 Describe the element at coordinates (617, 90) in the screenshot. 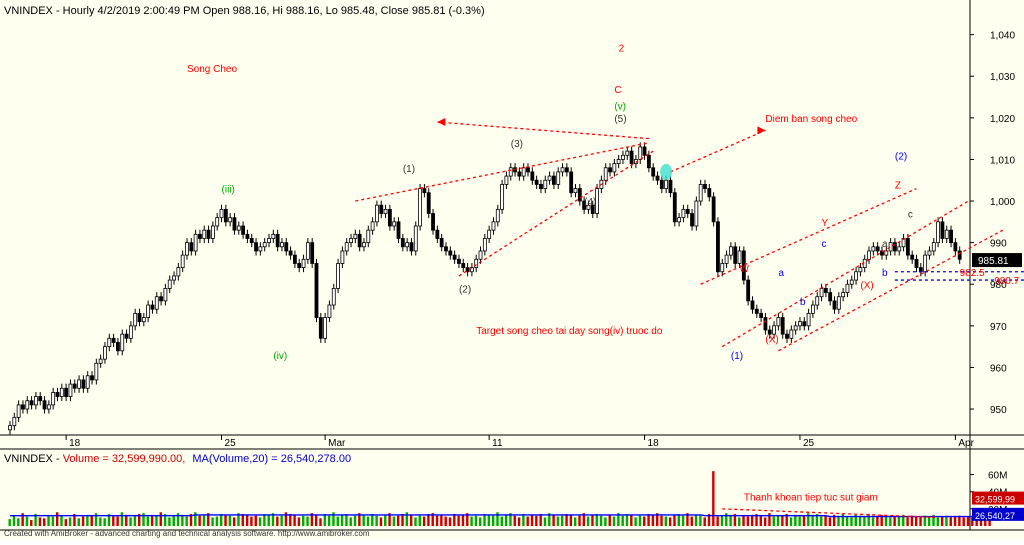

I see `annotation-label: C` at that location.